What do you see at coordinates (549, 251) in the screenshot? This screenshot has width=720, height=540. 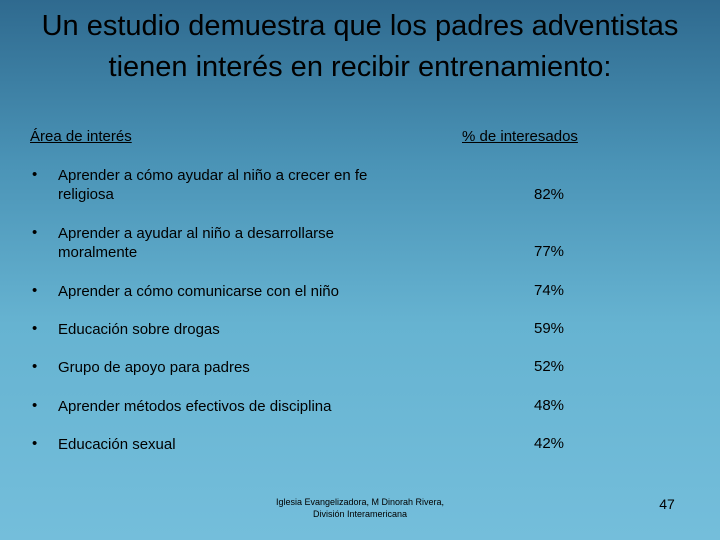 I see `list-item-percent: 77%` at bounding box center [549, 251].